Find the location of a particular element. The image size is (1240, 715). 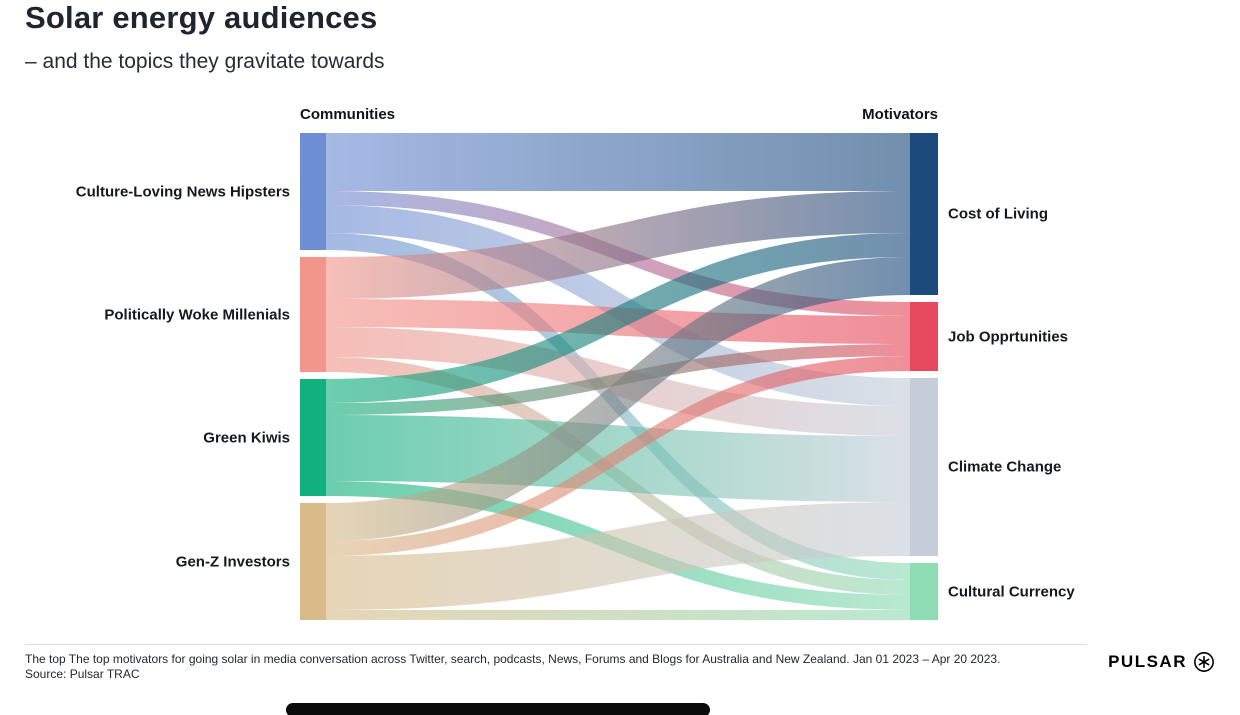

community-label-green-kiwis: Green Kiwis is located at coordinates (246, 437).